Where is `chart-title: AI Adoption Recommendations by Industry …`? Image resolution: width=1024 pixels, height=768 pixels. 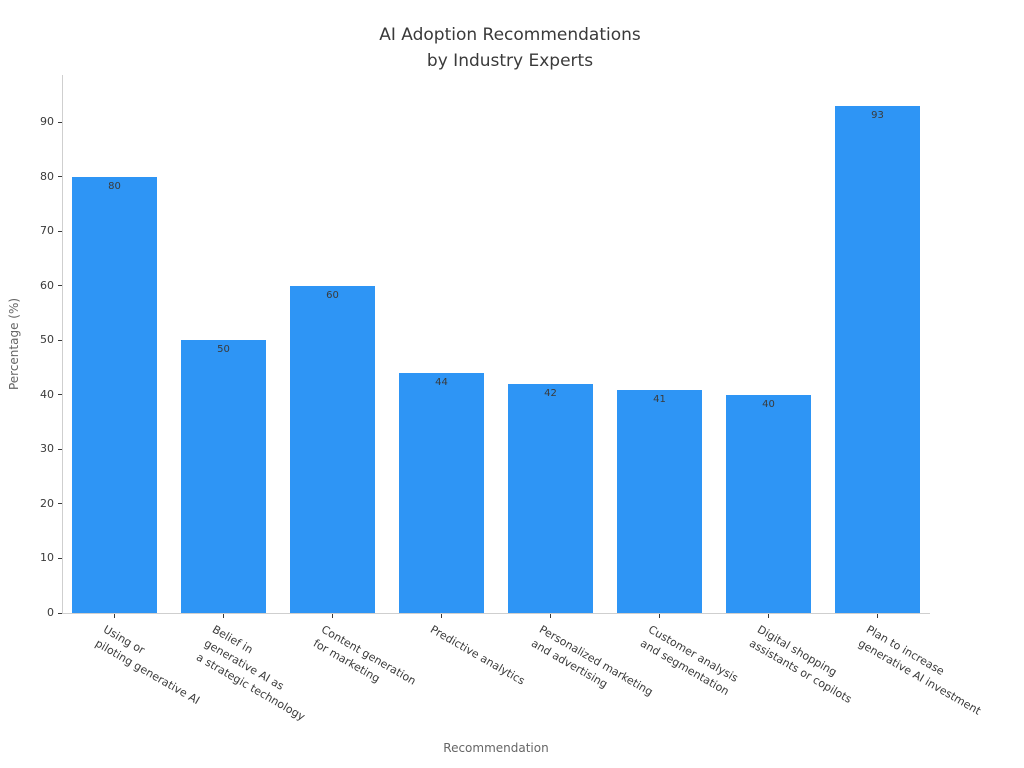 chart-title: AI Adoption Recommendations by Industry … is located at coordinates (510, 48).